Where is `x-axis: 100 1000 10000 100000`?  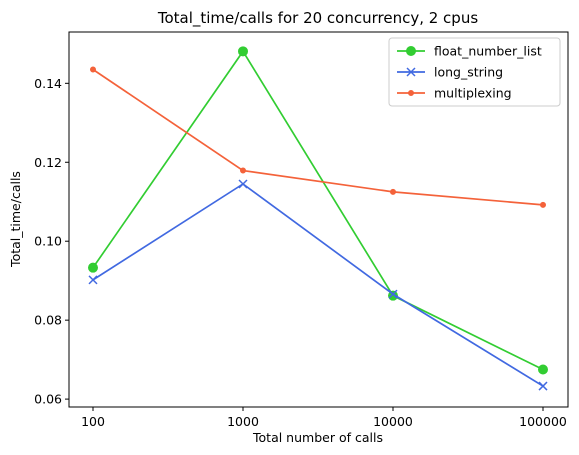
x-axis: 100 1000 10000 100000 is located at coordinates (324, 418).